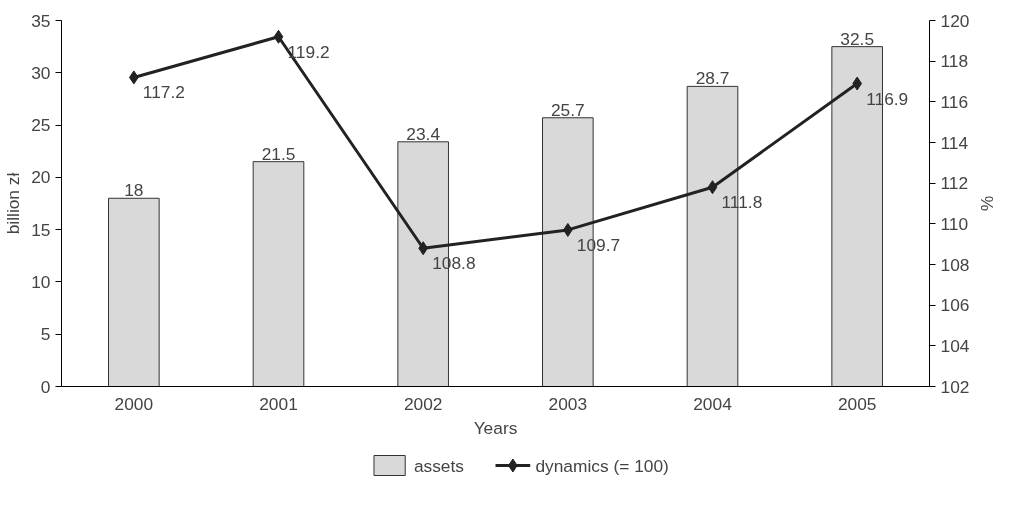  What do you see at coordinates (602, 465) in the screenshot?
I see `legend-label: dynamics (= 100)` at bounding box center [602, 465].